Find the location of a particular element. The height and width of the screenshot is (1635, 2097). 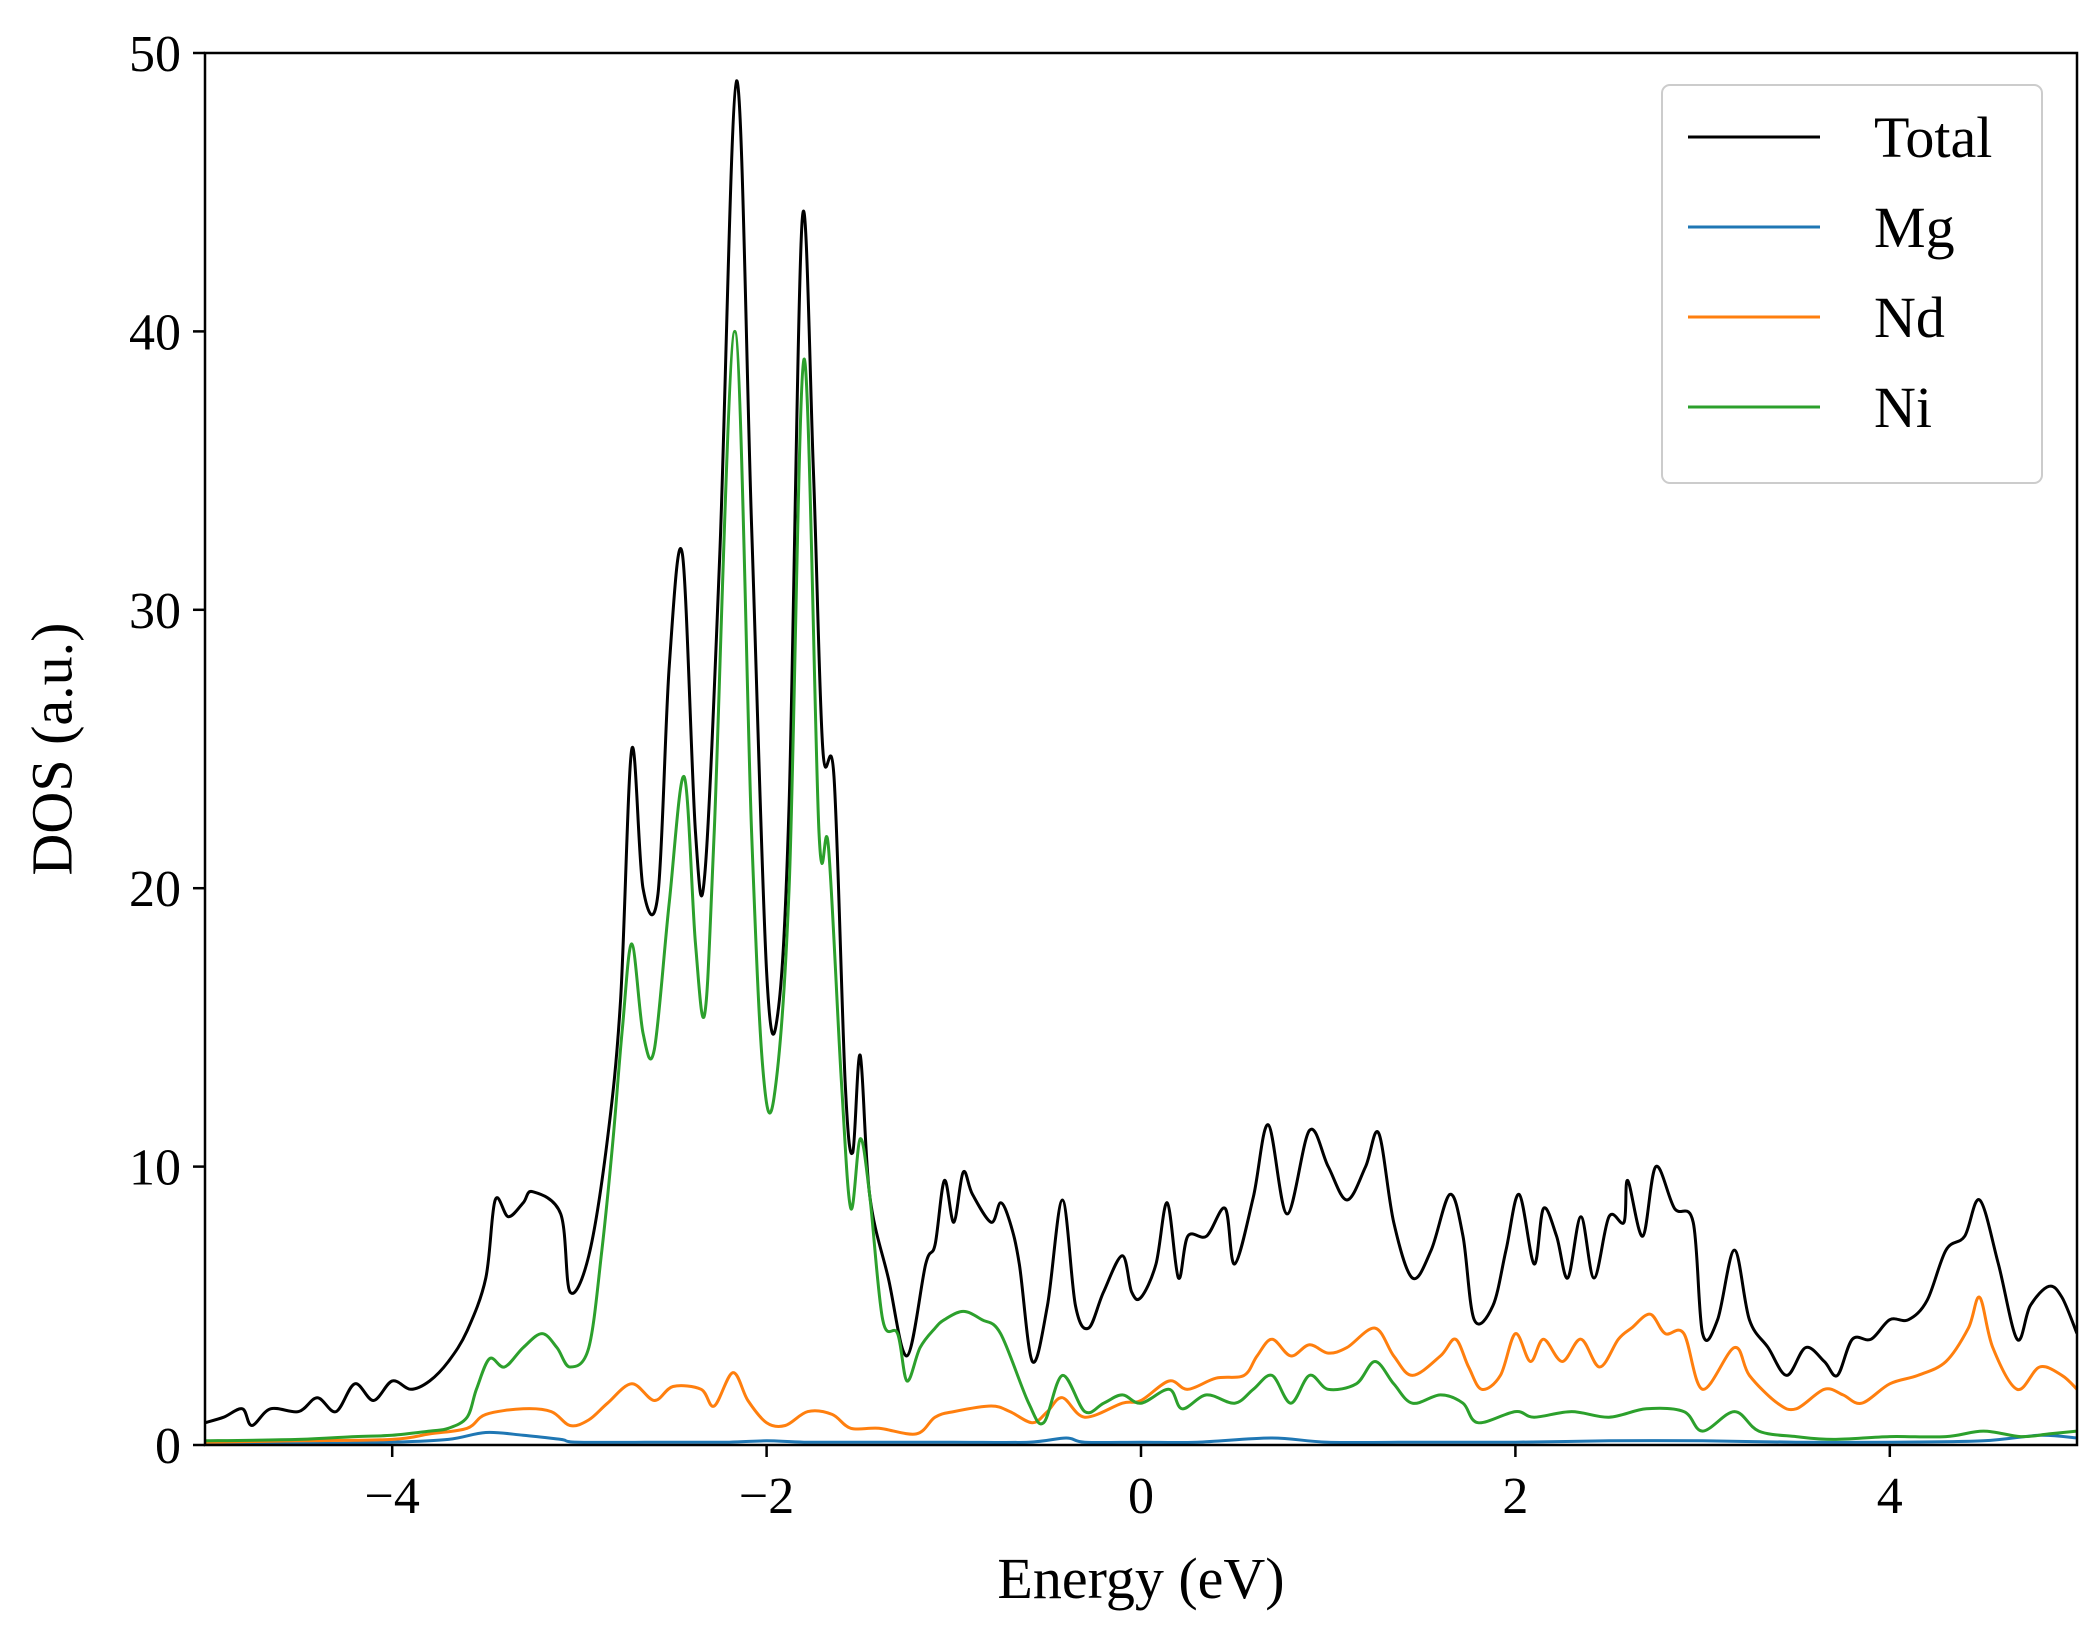

x-tick-label: 2 is located at coordinates (1515, 1496).